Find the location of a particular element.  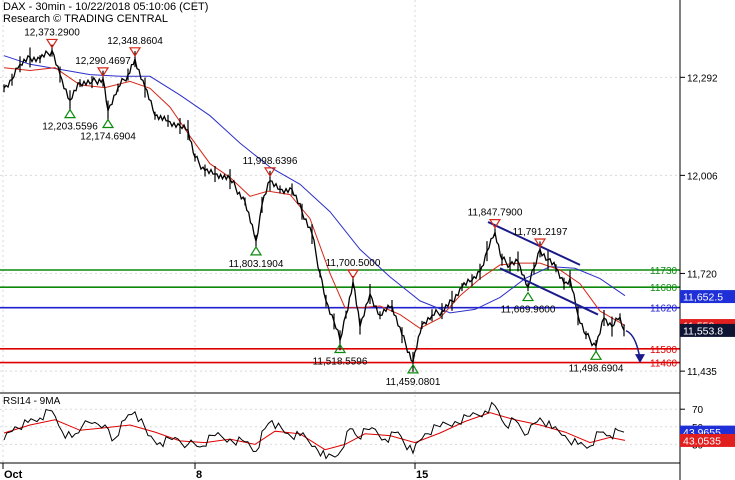

rsi-label: RSI14 - 9MA is located at coordinates (32, 401).